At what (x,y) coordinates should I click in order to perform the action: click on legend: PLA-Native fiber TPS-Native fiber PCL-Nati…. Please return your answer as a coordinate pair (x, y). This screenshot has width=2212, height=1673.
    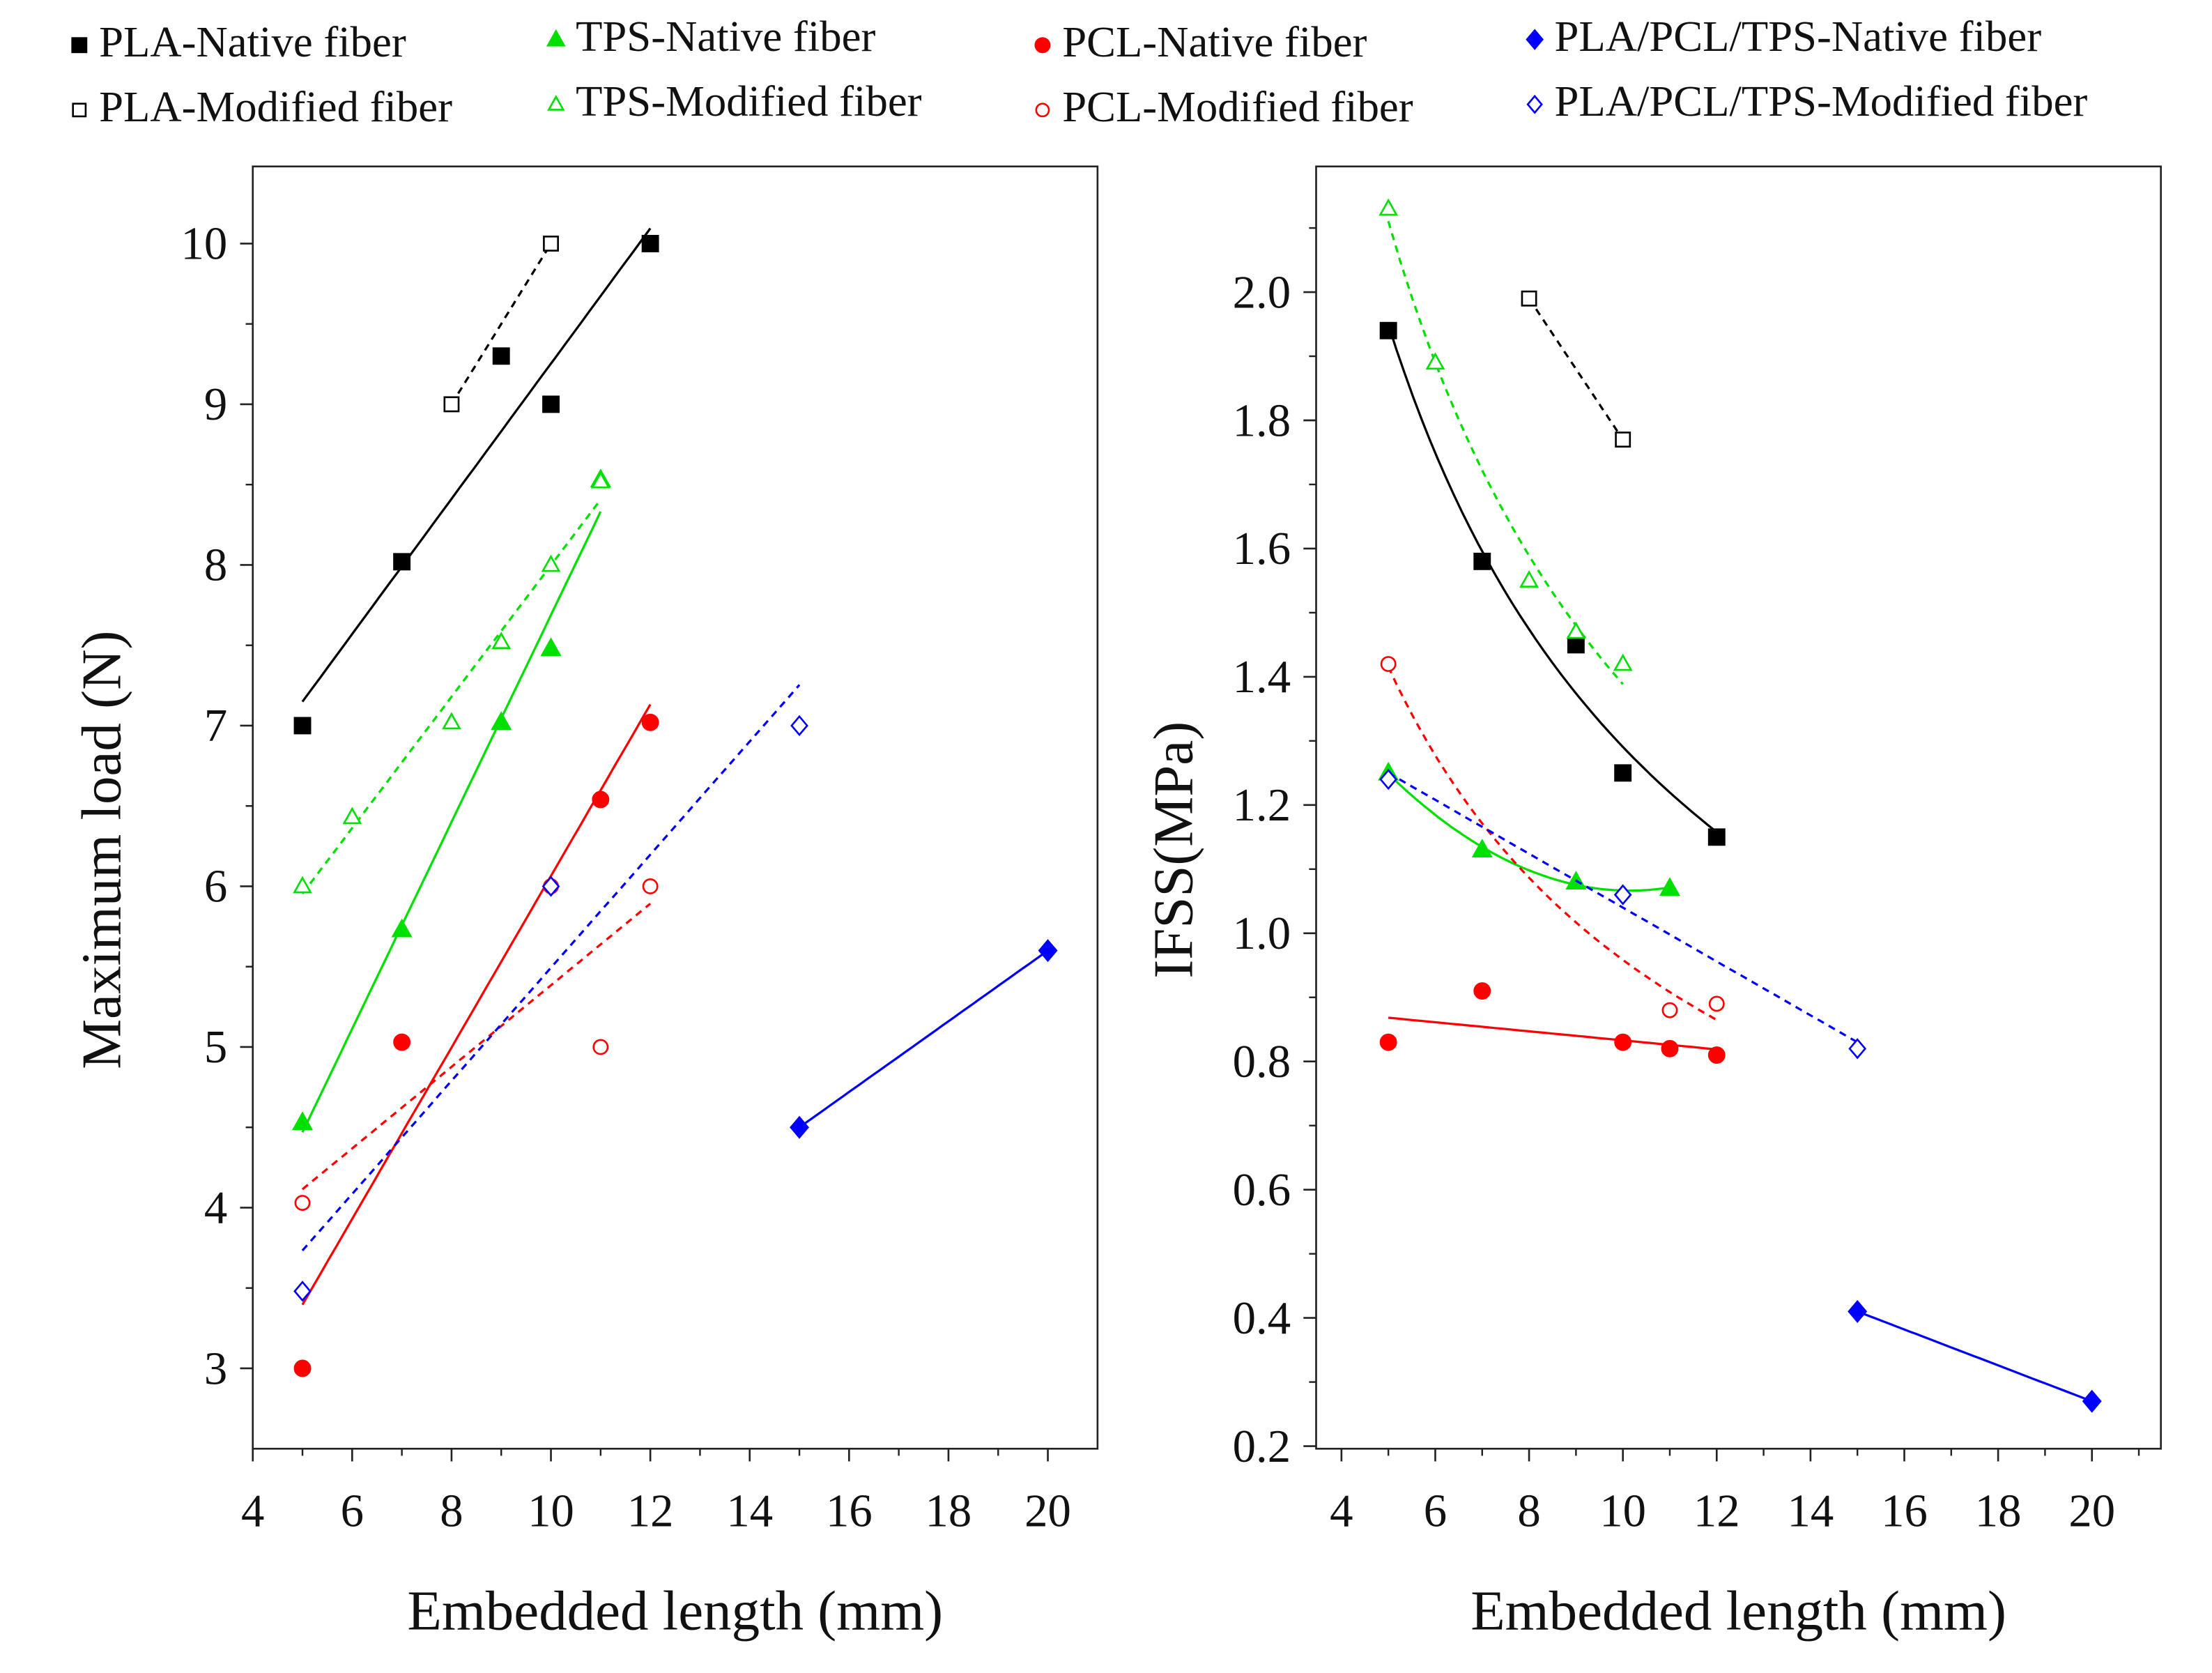
    Looking at the image, I should click on (1079, 71).